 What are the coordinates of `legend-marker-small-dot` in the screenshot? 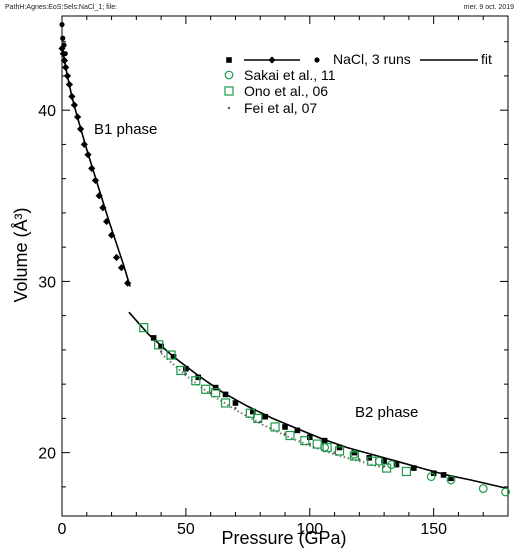 It's located at (229, 108).